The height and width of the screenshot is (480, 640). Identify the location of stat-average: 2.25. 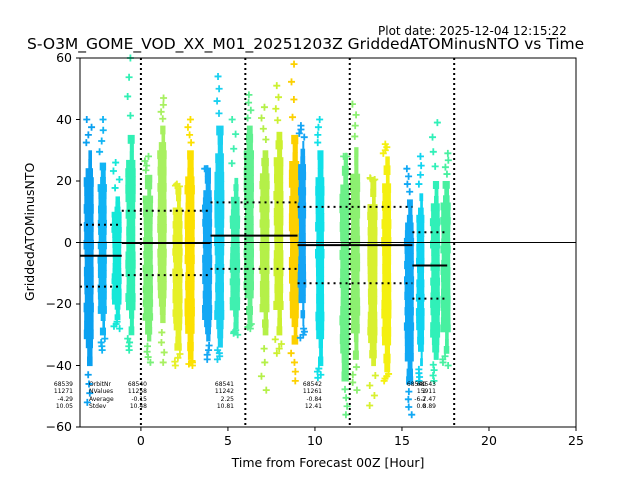
(227, 399).